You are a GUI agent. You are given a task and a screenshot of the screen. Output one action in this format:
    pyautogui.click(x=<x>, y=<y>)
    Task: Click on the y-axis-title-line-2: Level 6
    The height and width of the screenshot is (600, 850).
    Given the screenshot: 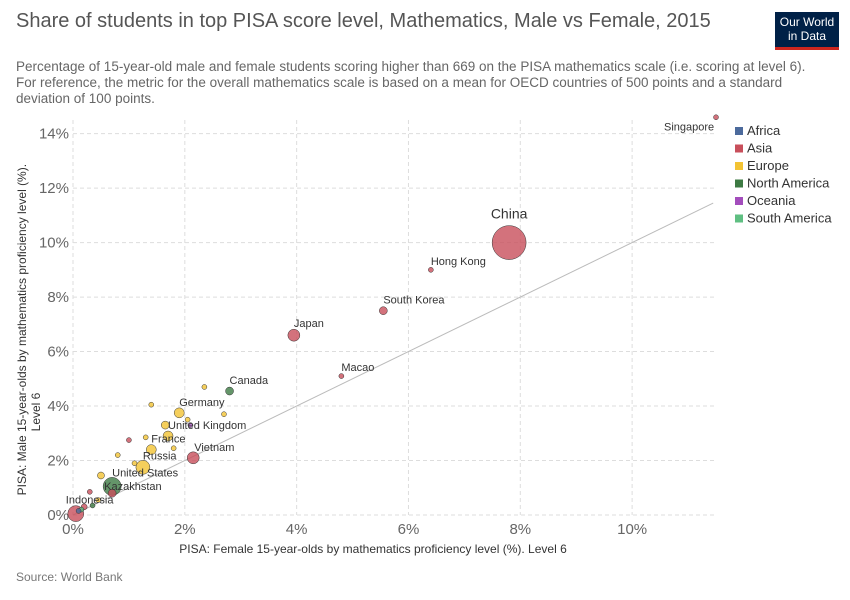 What is the action you would take?
    pyautogui.click(x=36, y=411)
    